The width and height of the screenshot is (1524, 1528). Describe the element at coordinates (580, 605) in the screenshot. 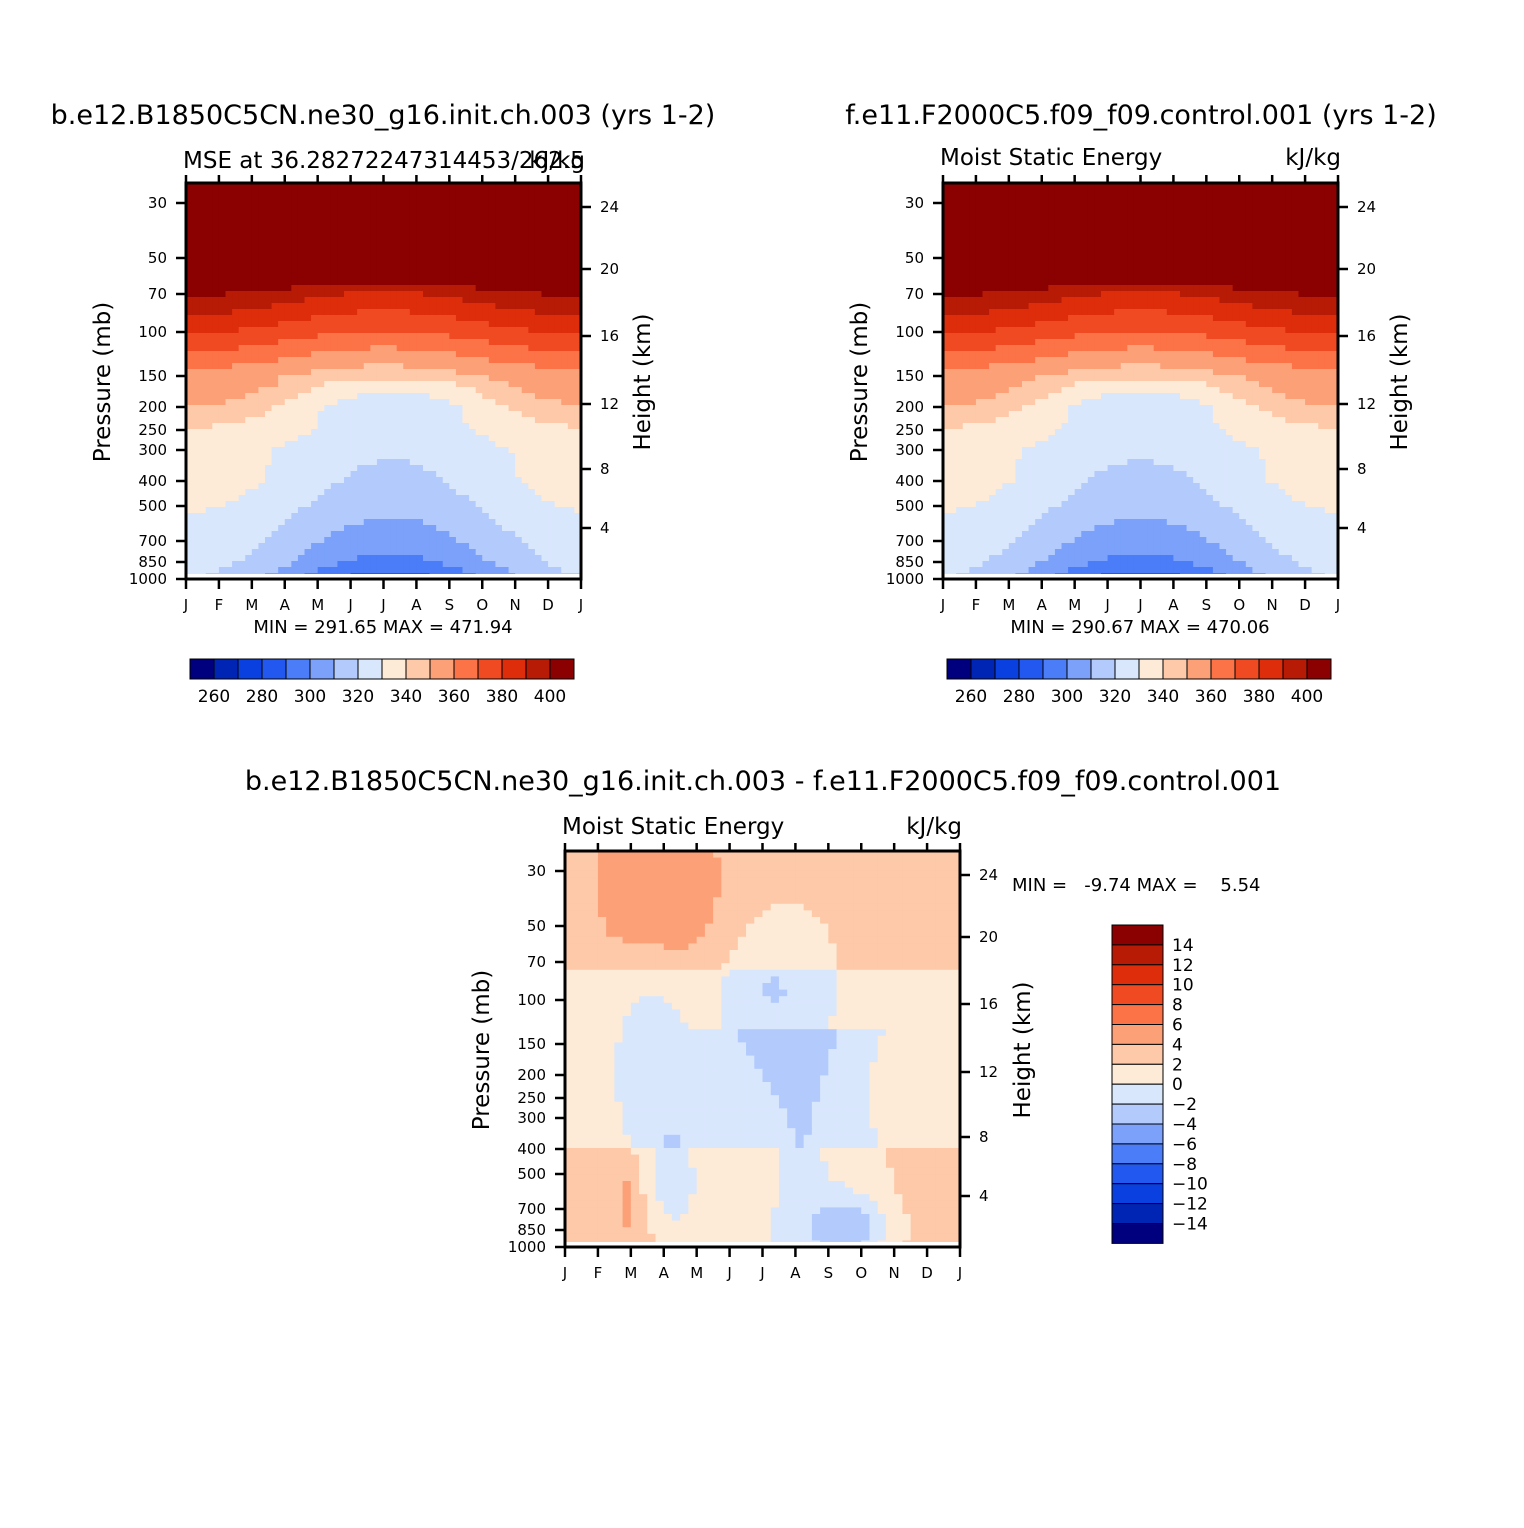

I see `x-tick-label: J` at that location.